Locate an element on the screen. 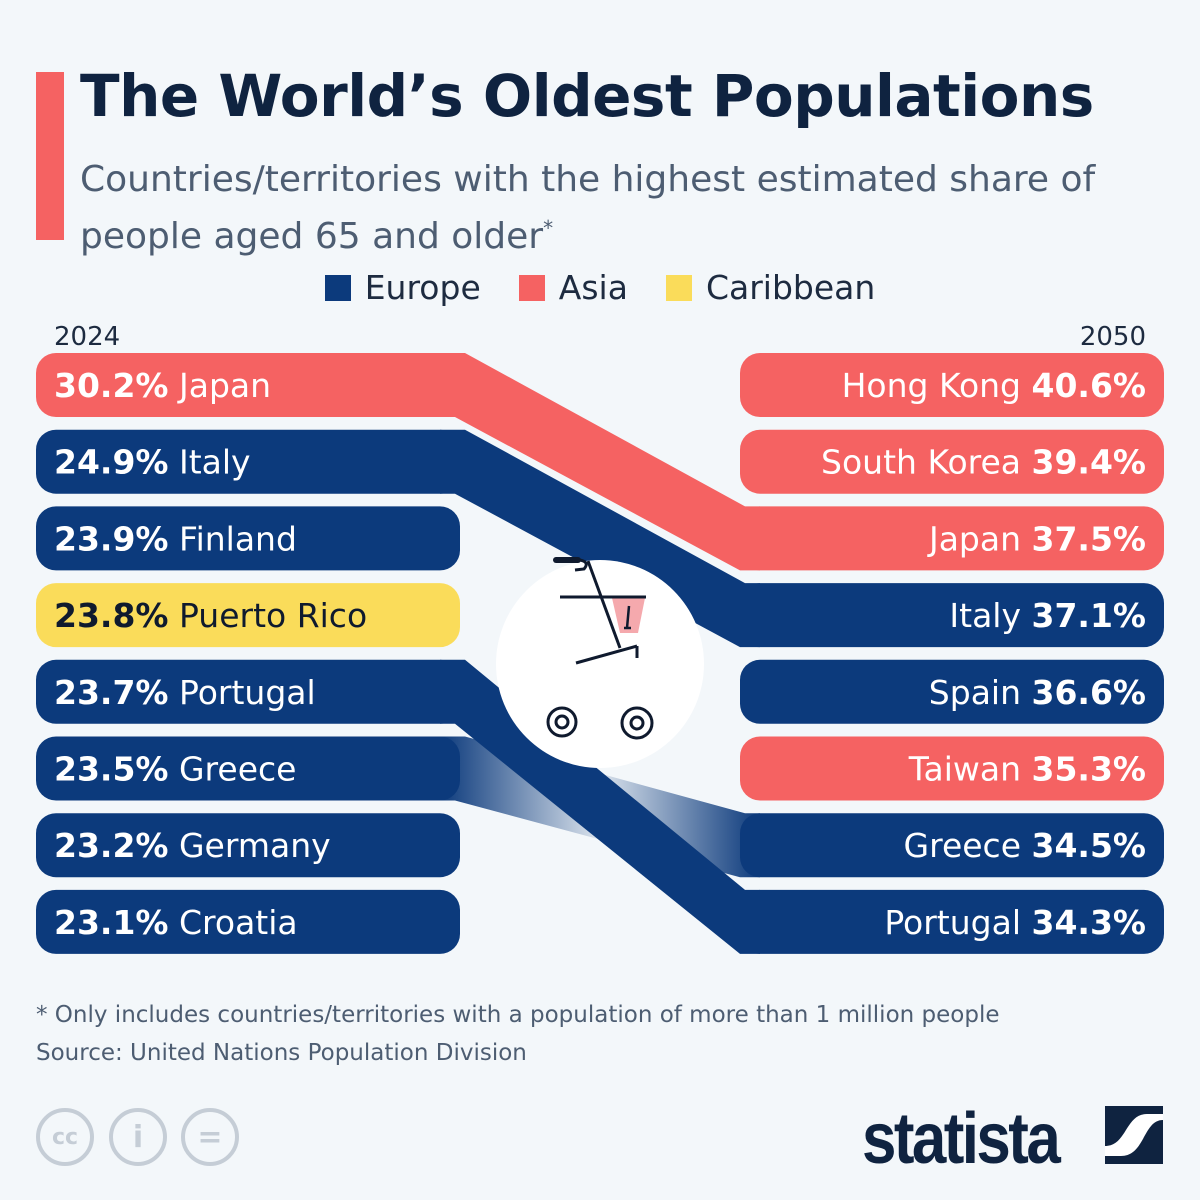 The width and height of the screenshot is (1200, 1200). legend: Europe Asia Caribbean is located at coordinates (600, 287).